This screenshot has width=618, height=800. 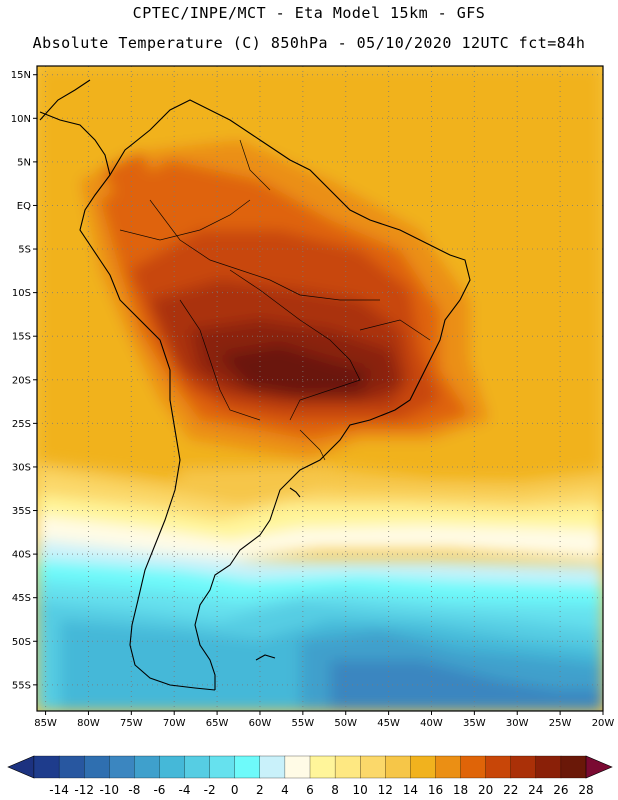 What do you see at coordinates (210, 790) in the screenshot?
I see `colorbar-tick-label: -2` at bounding box center [210, 790].